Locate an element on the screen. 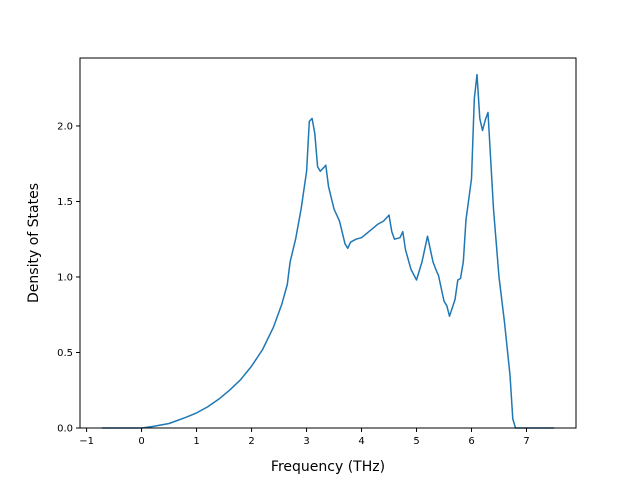  x-tick-label: 7 is located at coordinates (526, 441).